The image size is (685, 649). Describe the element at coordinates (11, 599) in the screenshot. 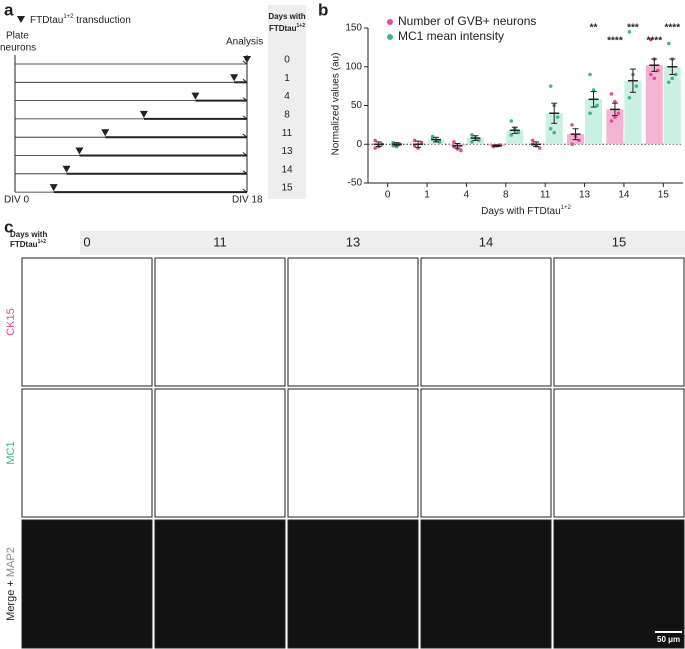

I see `row-label-part: Merge +` at that location.